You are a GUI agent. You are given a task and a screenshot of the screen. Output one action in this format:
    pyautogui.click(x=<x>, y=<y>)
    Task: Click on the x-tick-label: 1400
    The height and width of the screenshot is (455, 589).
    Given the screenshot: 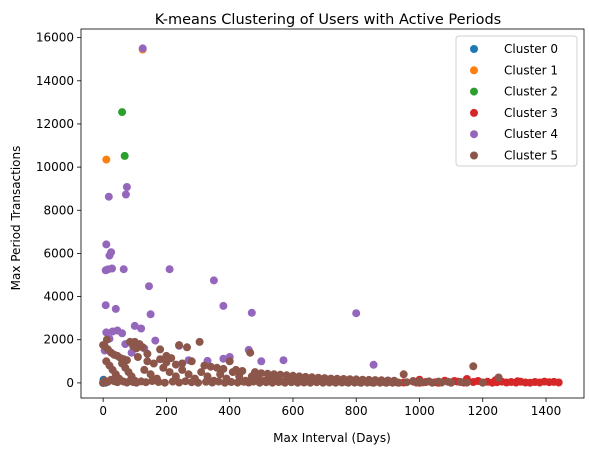 What is the action you would take?
    pyautogui.click(x=546, y=411)
    